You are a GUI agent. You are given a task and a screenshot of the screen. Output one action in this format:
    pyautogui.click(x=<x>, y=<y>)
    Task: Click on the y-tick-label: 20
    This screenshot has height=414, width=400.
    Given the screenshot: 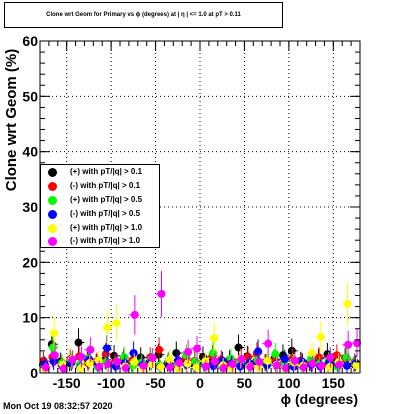 What is the action you would take?
    pyautogui.click(x=30, y=262)
    